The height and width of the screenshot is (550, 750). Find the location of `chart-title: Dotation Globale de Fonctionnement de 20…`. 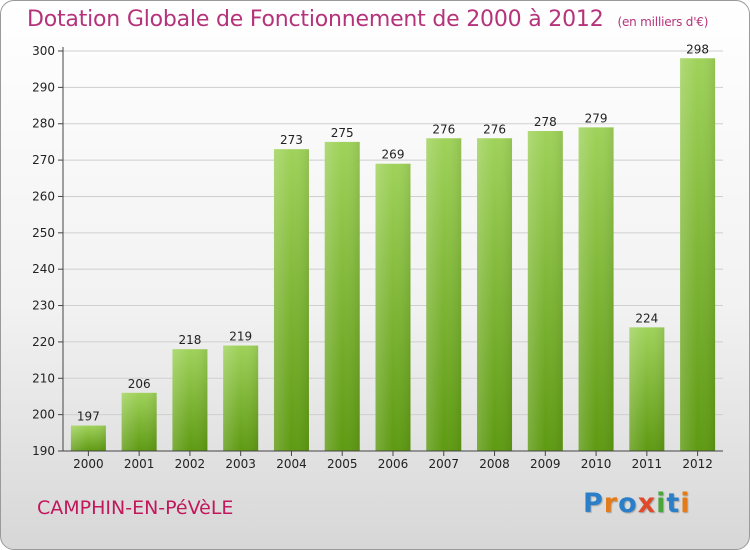

chart-title: Dotation Globale de Fonctionnement de 20… is located at coordinates (367, 19).